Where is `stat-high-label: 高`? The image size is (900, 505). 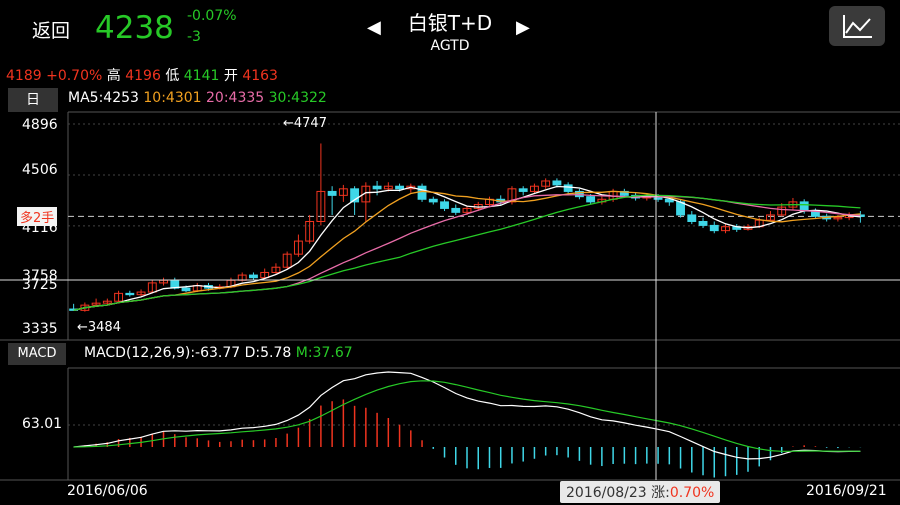 stat-high-label: 高 is located at coordinates (113, 76).